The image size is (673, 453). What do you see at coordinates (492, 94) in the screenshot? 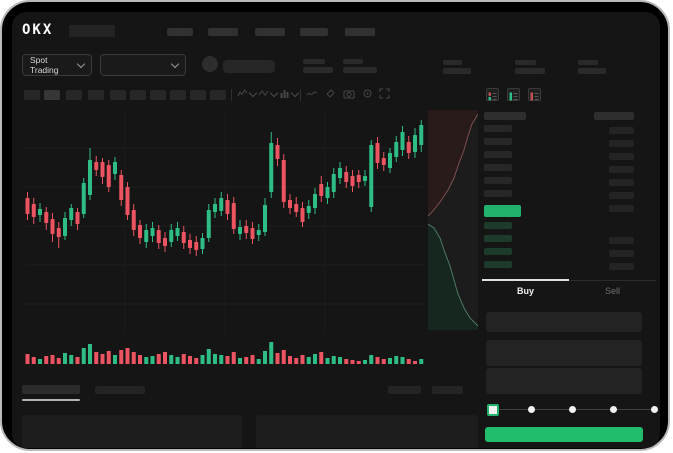
I see `orderbook-mode-both-icon` at bounding box center [492, 94].